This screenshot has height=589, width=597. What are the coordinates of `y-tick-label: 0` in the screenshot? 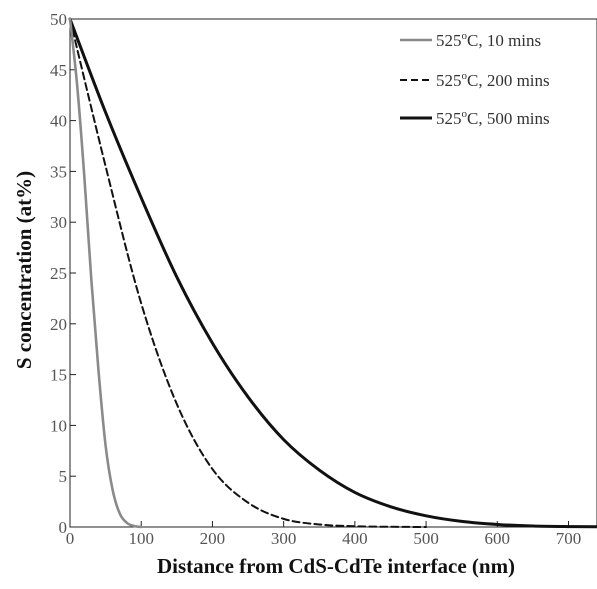 It's located at (63, 527).